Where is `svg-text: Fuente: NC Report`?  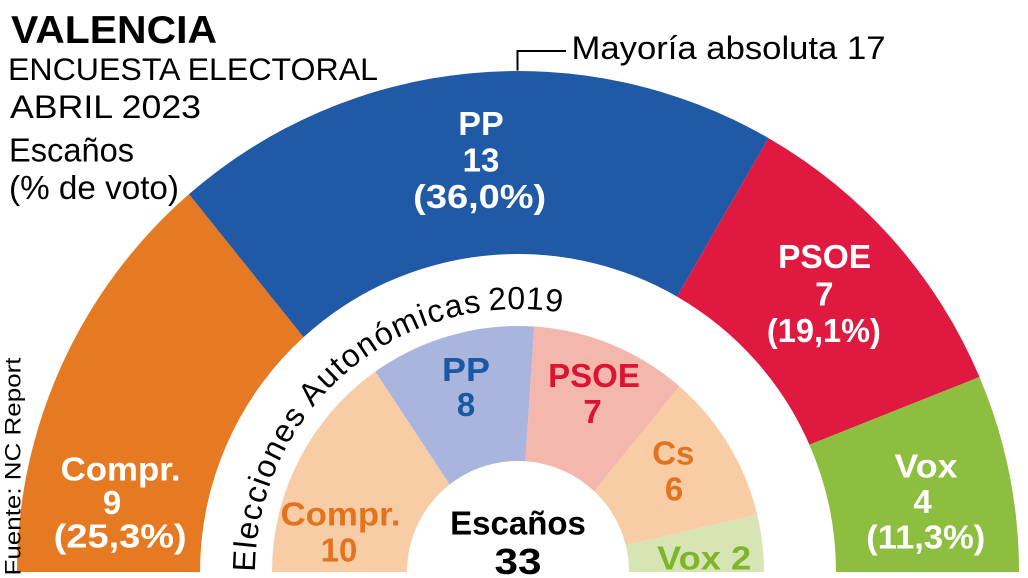
svg-text: Fuente: NC Report is located at coordinates (13, 467).